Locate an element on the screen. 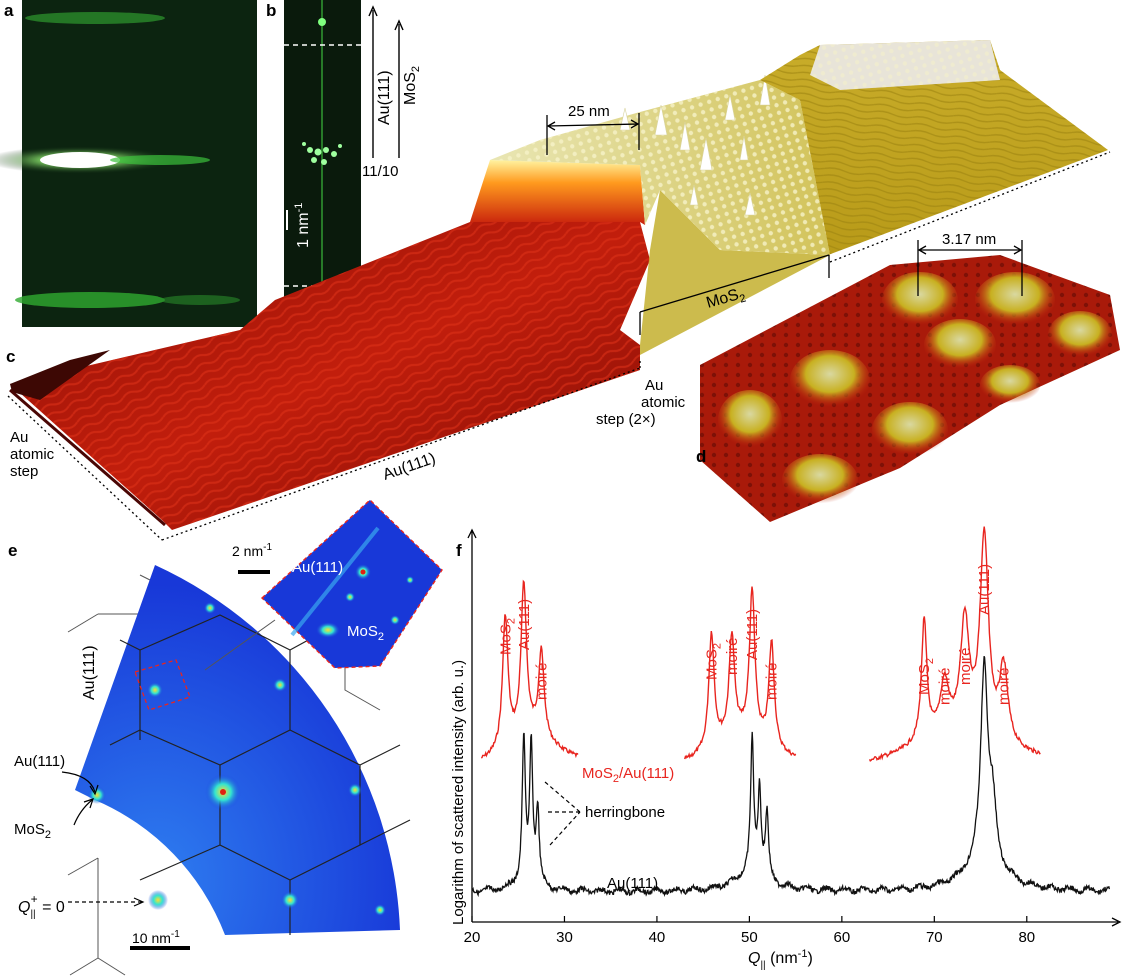 The image size is (1123, 976). mos2-bracket is located at coordinates (734, 294).